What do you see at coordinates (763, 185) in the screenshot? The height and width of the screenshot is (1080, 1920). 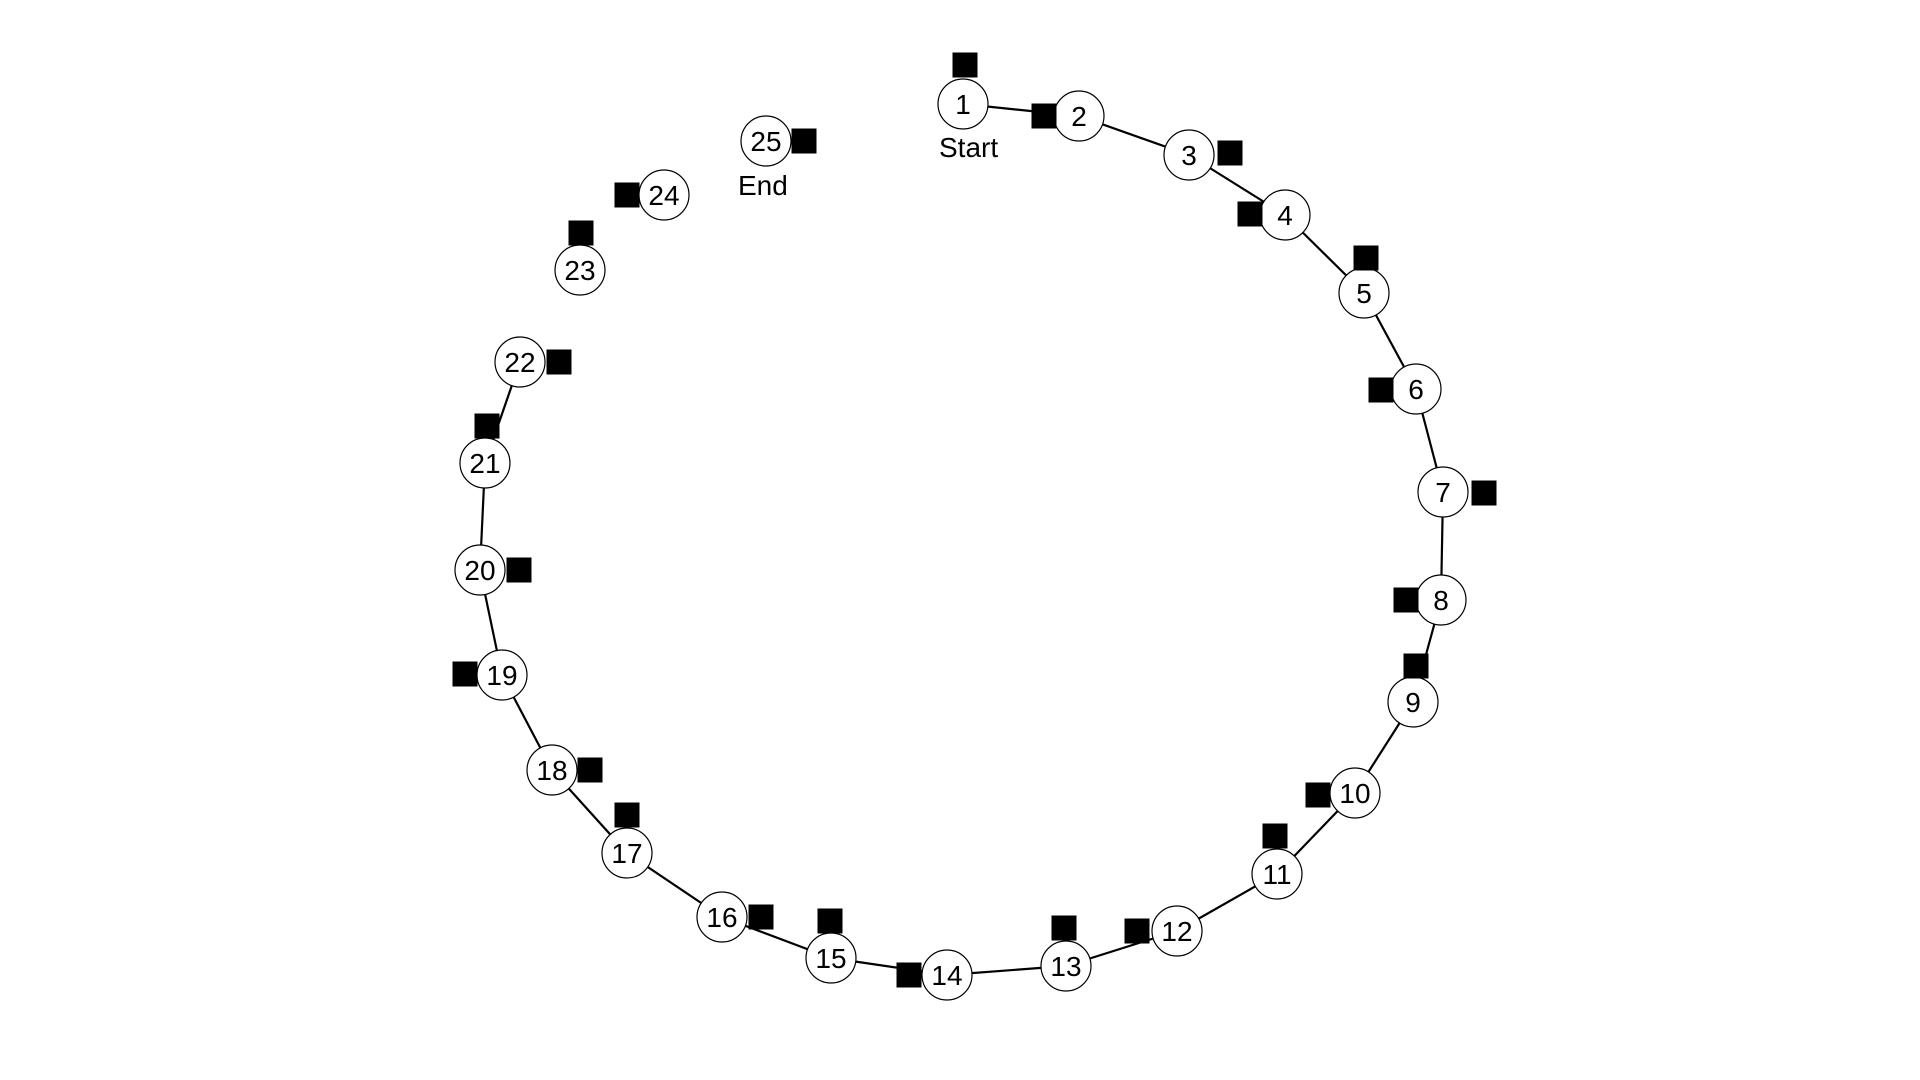 I see `end-label: End` at bounding box center [763, 185].